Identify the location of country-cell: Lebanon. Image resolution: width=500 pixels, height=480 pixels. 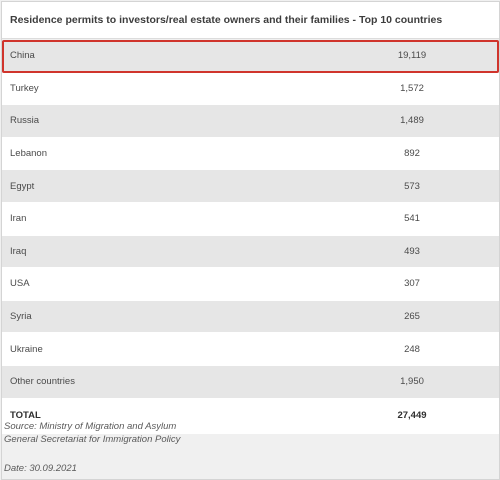
(28, 154).